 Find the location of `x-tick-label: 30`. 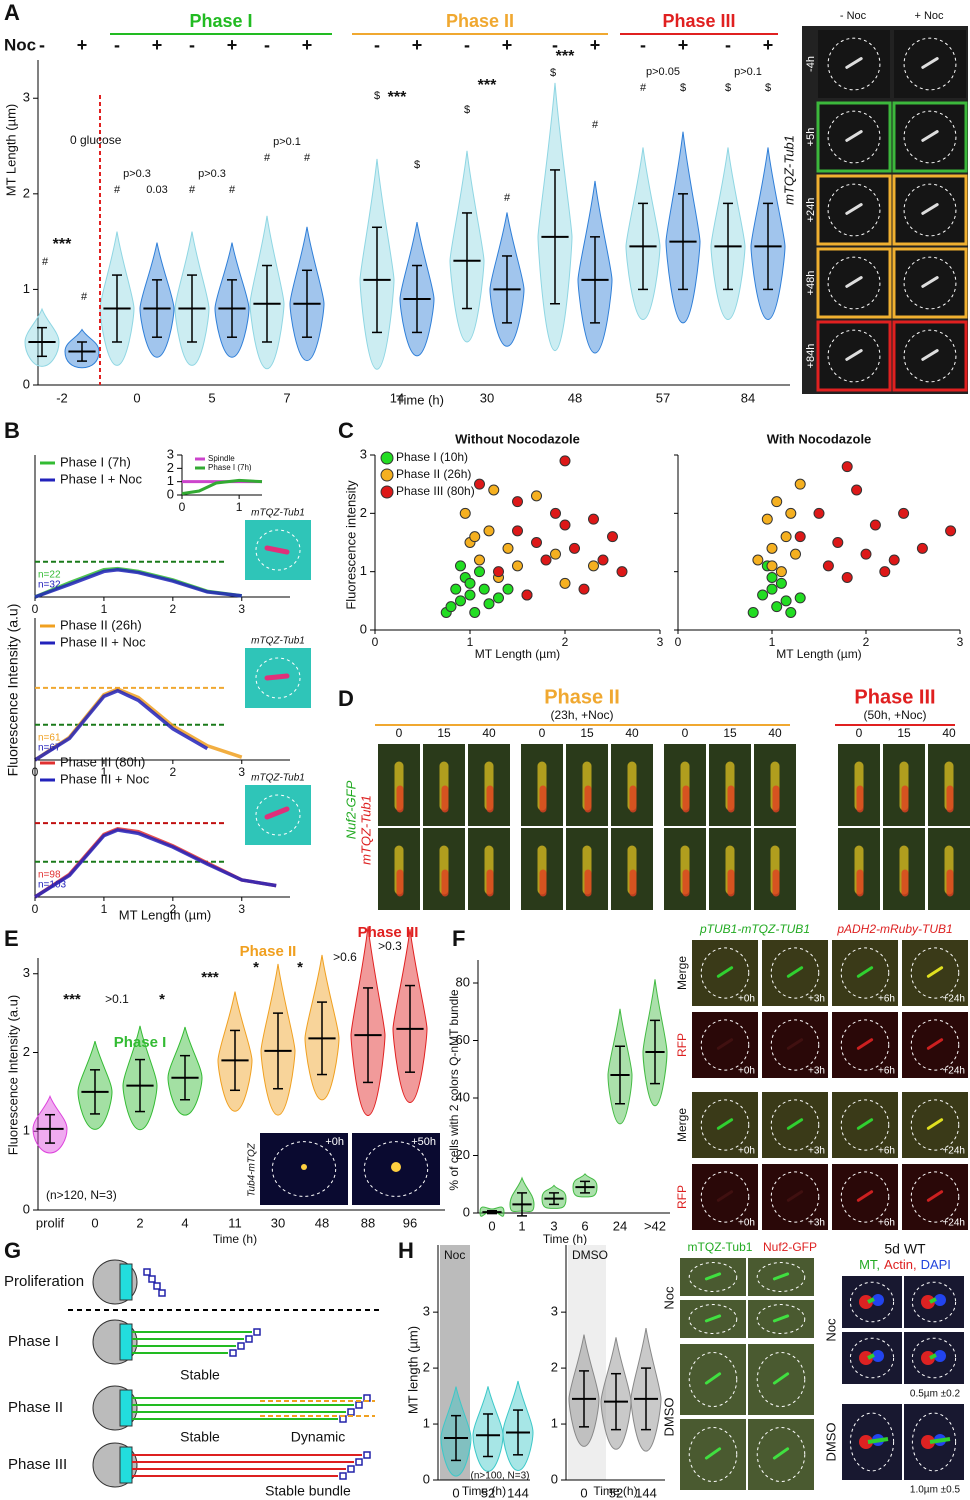

x-tick-label: 30 is located at coordinates (278, 1222).